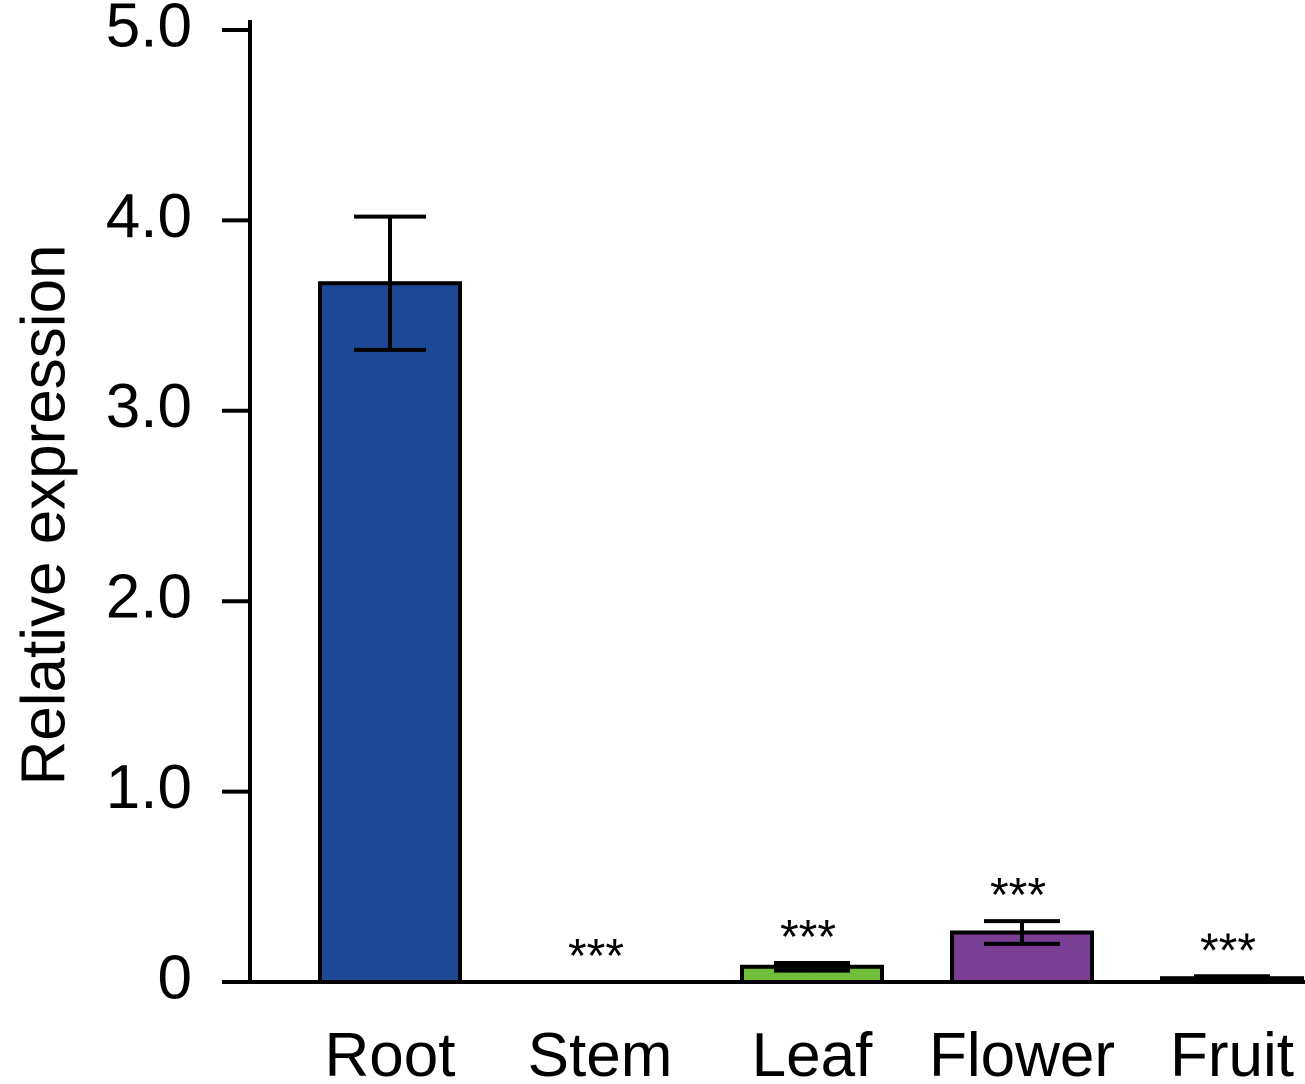  Describe the element at coordinates (390, 632) in the screenshot. I see `bar-root` at that location.